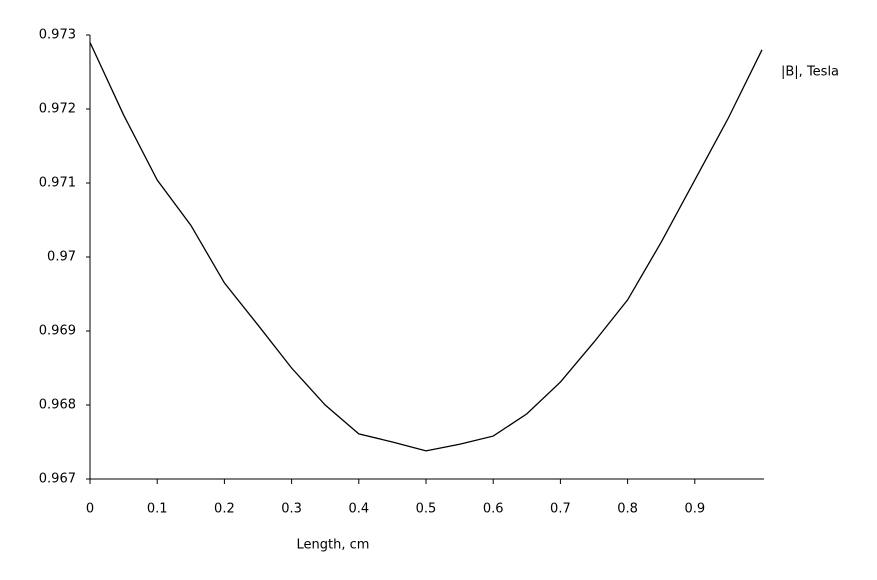 Image resolution: width=877 pixels, height=580 pixels. I want to click on y-tick-label: 0.972, so click(57, 109).